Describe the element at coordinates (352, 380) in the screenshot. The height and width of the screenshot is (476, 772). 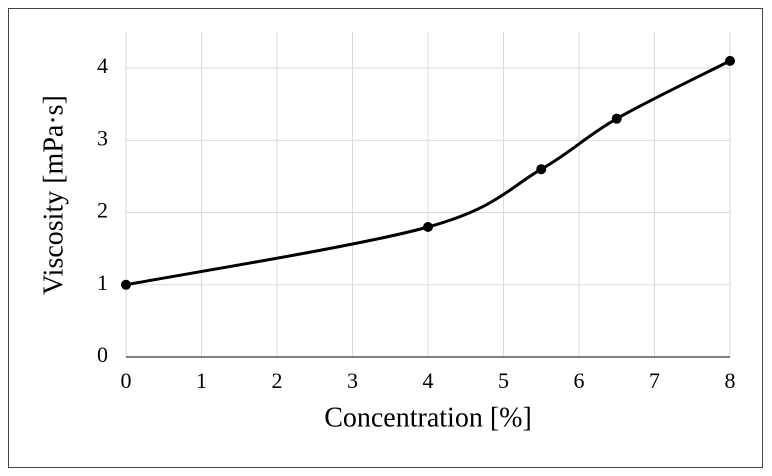
I see `x-tick-label: 3` at that location.